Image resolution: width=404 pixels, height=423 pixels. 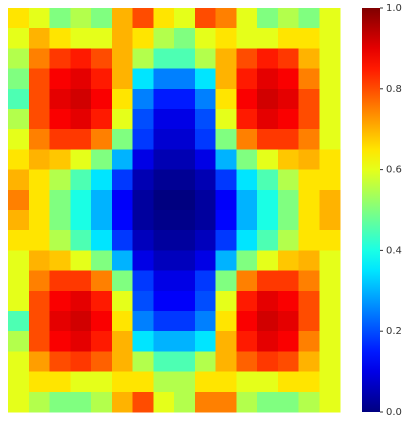 What do you see at coordinates (394, 250) in the screenshot?
I see `colorbar-tick-label: 0.4` at bounding box center [394, 250].